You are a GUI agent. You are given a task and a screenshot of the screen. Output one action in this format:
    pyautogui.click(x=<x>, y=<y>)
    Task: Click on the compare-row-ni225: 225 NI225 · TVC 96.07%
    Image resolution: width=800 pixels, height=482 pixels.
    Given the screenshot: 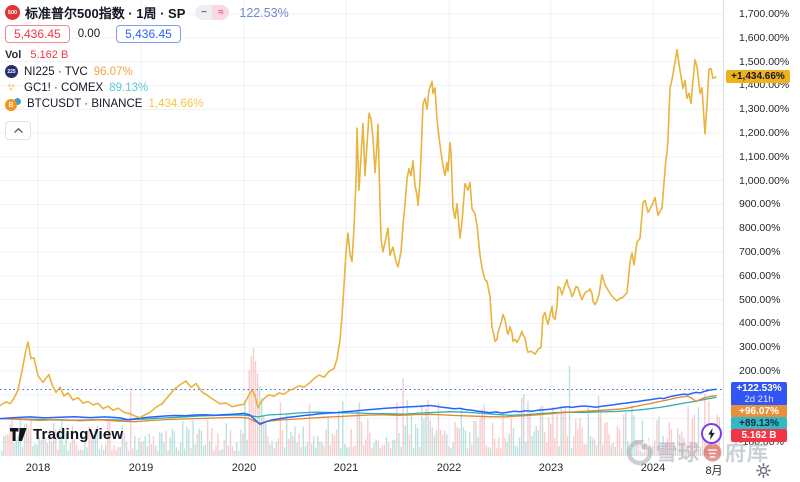 What is the action you would take?
    pyautogui.click(x=147, y=71)
    